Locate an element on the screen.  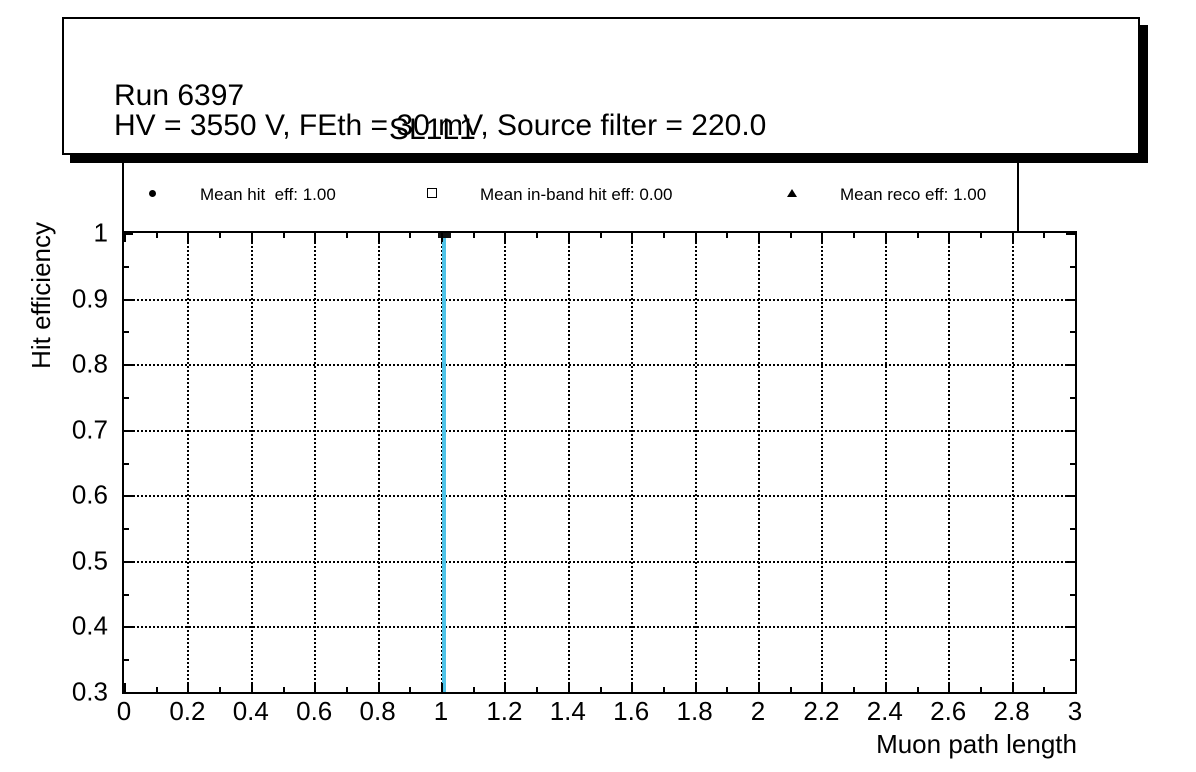
x-tick-label: 1.6 is located at coordinates (631, 711).